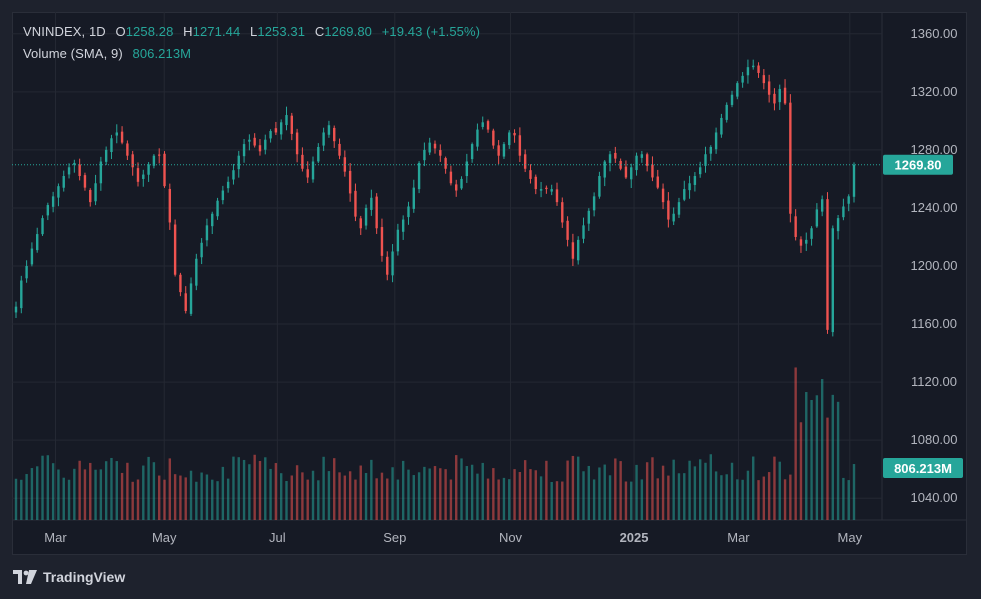  I want to click on x-tick-label: Nov, so click(511, 537).